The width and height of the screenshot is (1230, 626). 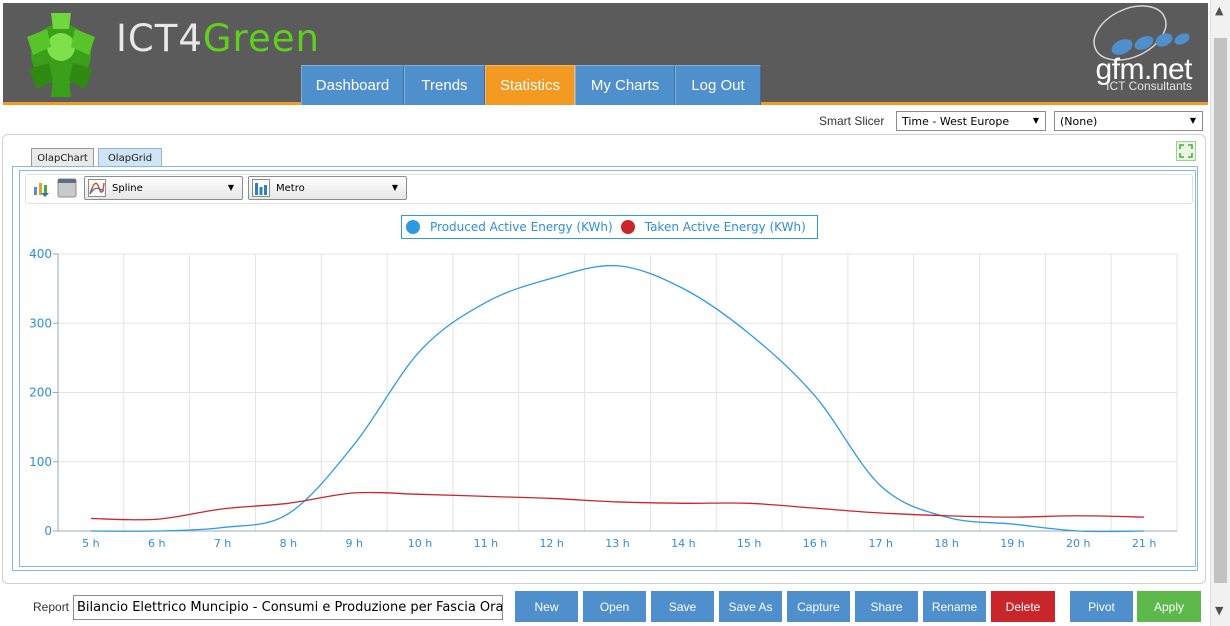 I want to click on nav-tab-dashboard: Dashboard, so click(x=352, y=85).